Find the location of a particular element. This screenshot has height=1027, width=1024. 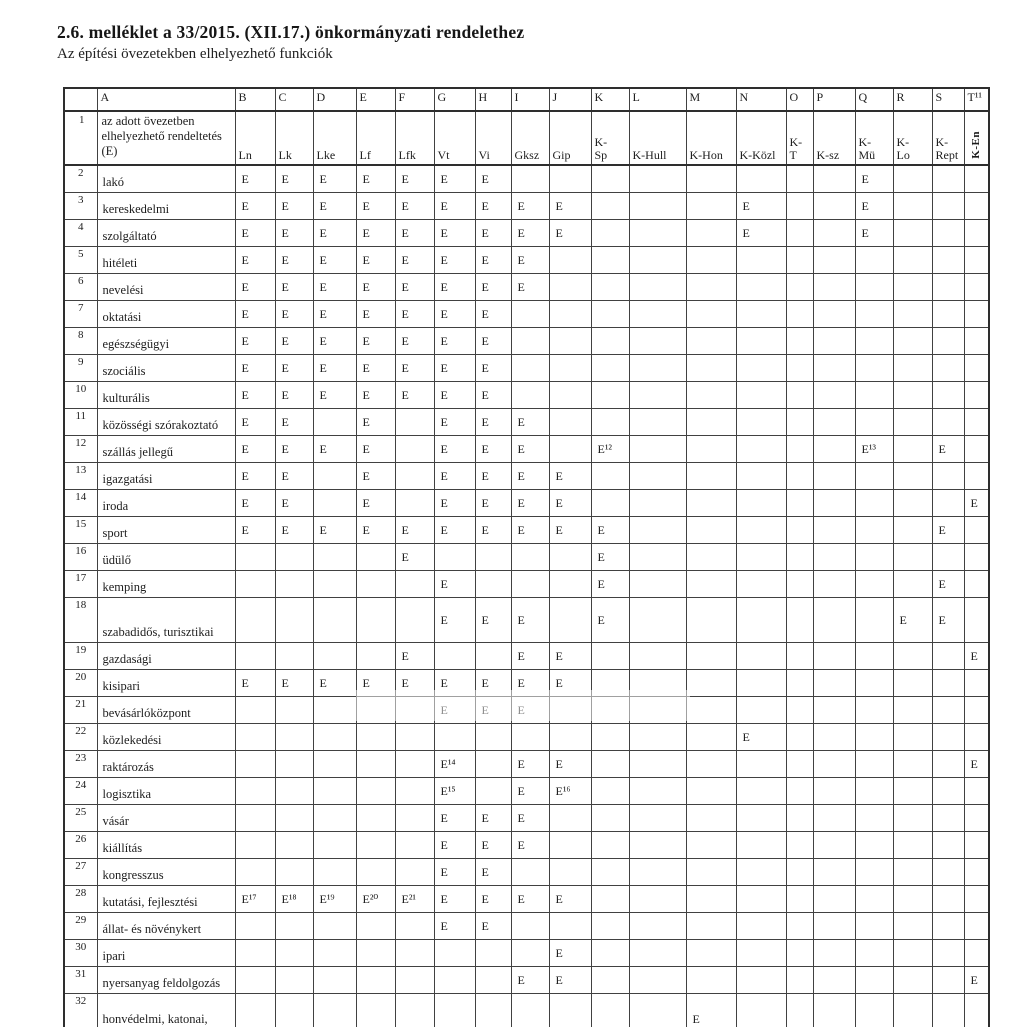

row-label: kulturális is located at coordinates (166, 395).